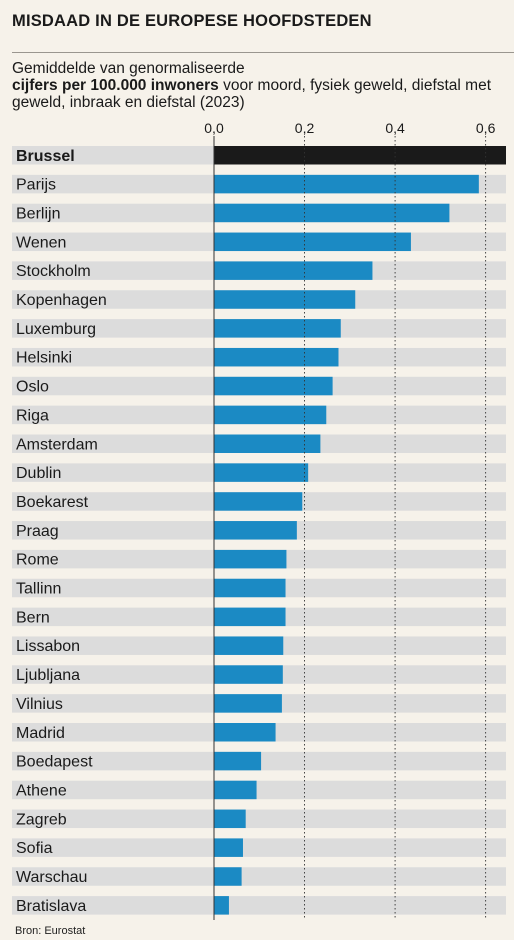  What do you see at coordinates (235, 790) in the screenshot?
I see `bar-athene` at bounding box center [235, 790].